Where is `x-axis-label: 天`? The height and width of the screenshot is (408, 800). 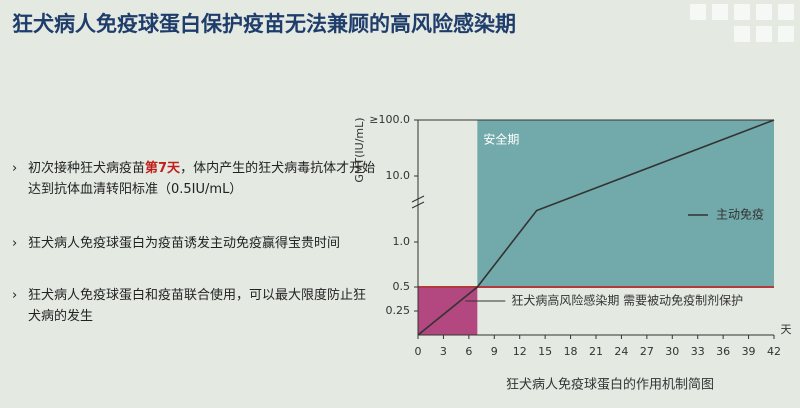
x-axis-label: 天 is located at coordinates (786, 329).